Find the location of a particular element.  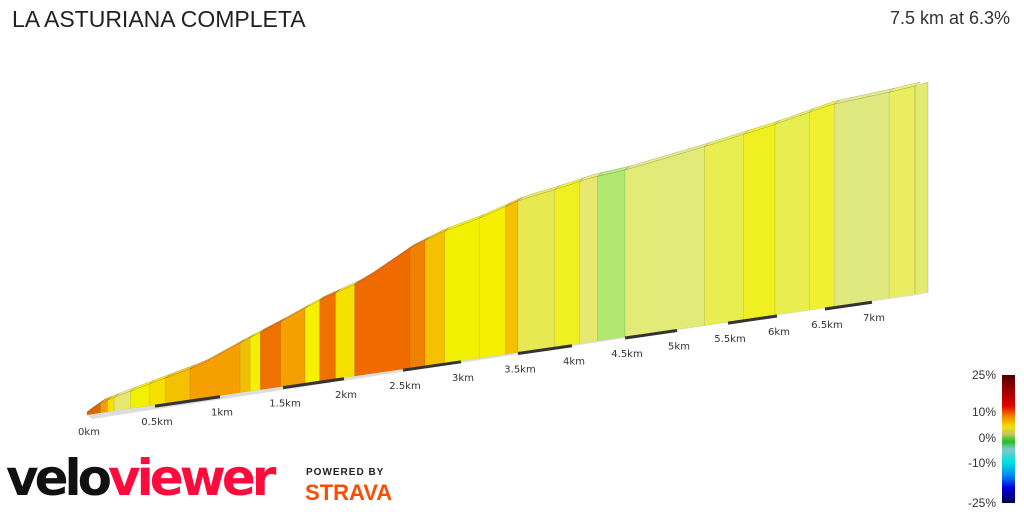

strava-logo: STRAVA is located at coordinates (349, 492).